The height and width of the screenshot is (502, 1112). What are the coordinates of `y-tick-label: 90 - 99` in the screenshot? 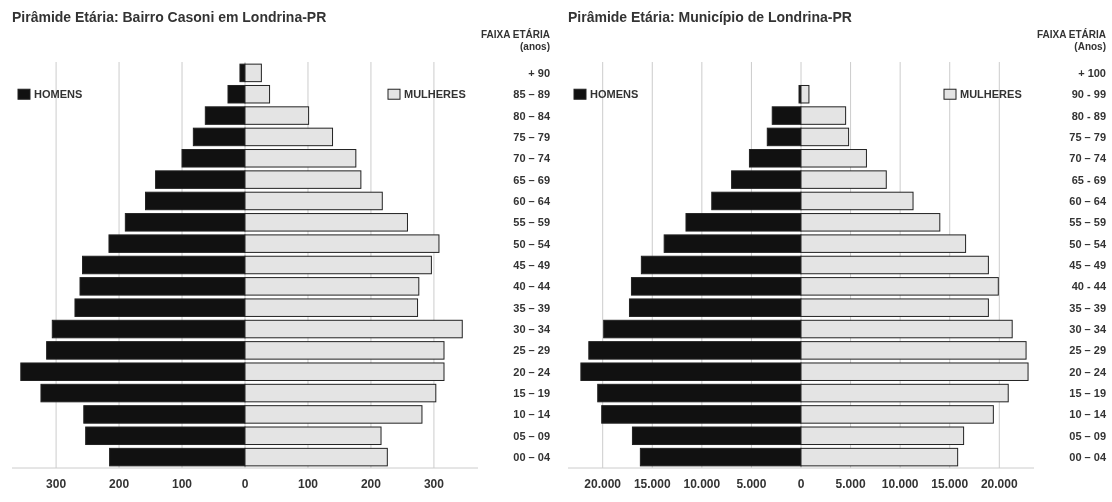 It's located at (1088, 94).